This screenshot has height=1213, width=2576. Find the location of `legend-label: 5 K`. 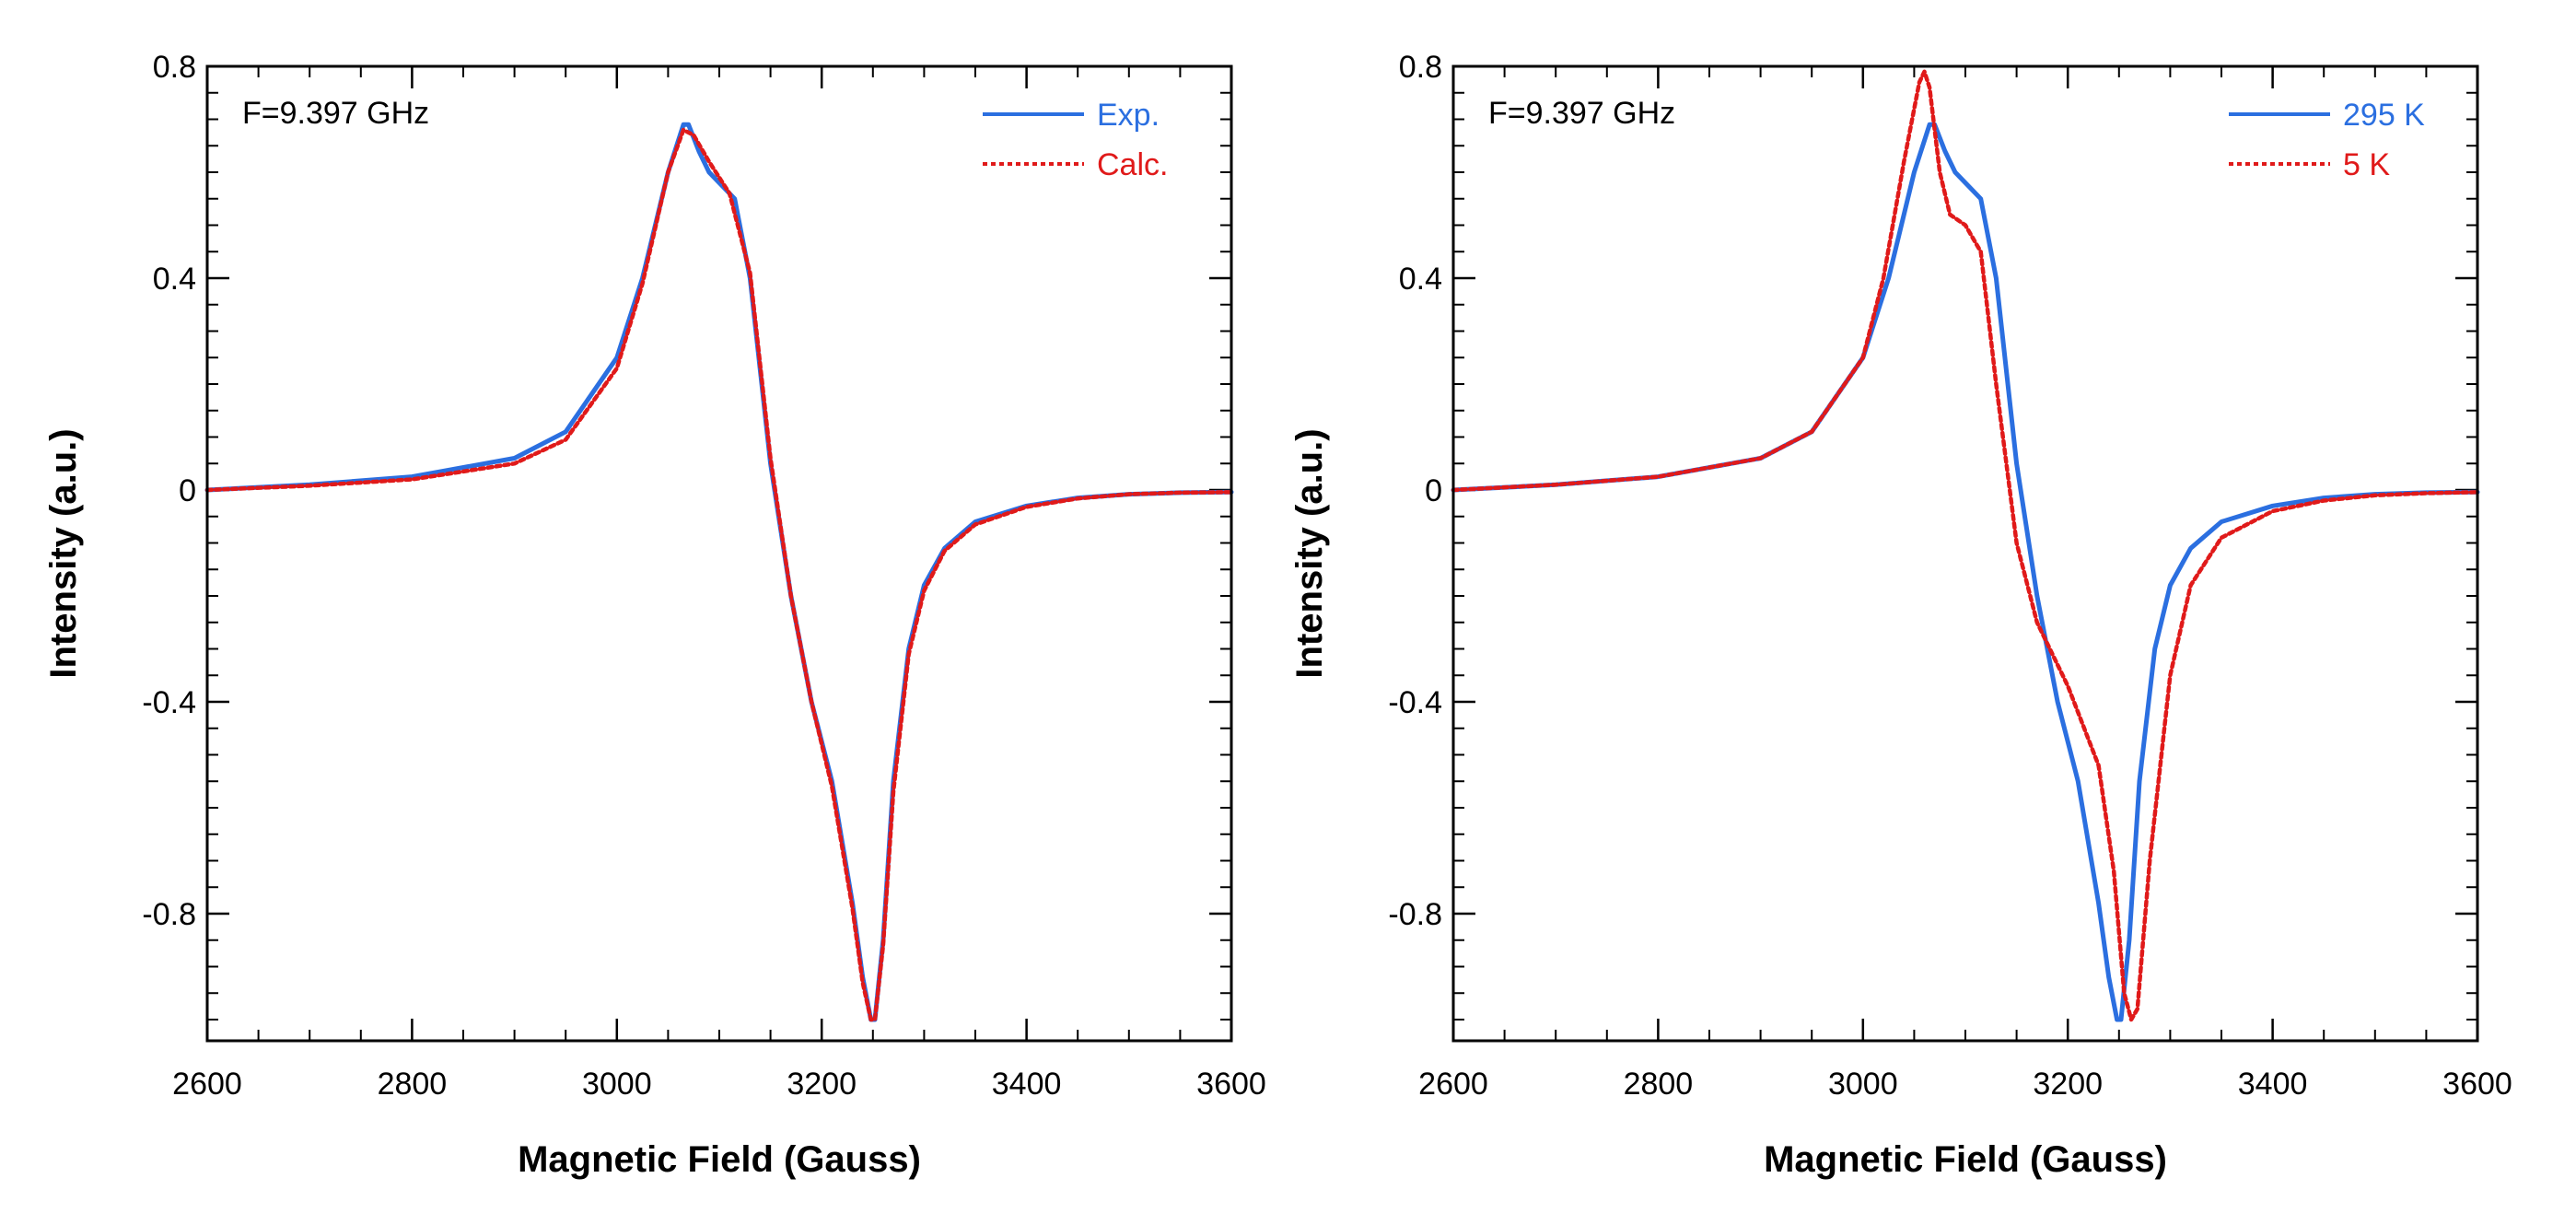

legend-label: 5 K is located at coordinates (2366, 164).